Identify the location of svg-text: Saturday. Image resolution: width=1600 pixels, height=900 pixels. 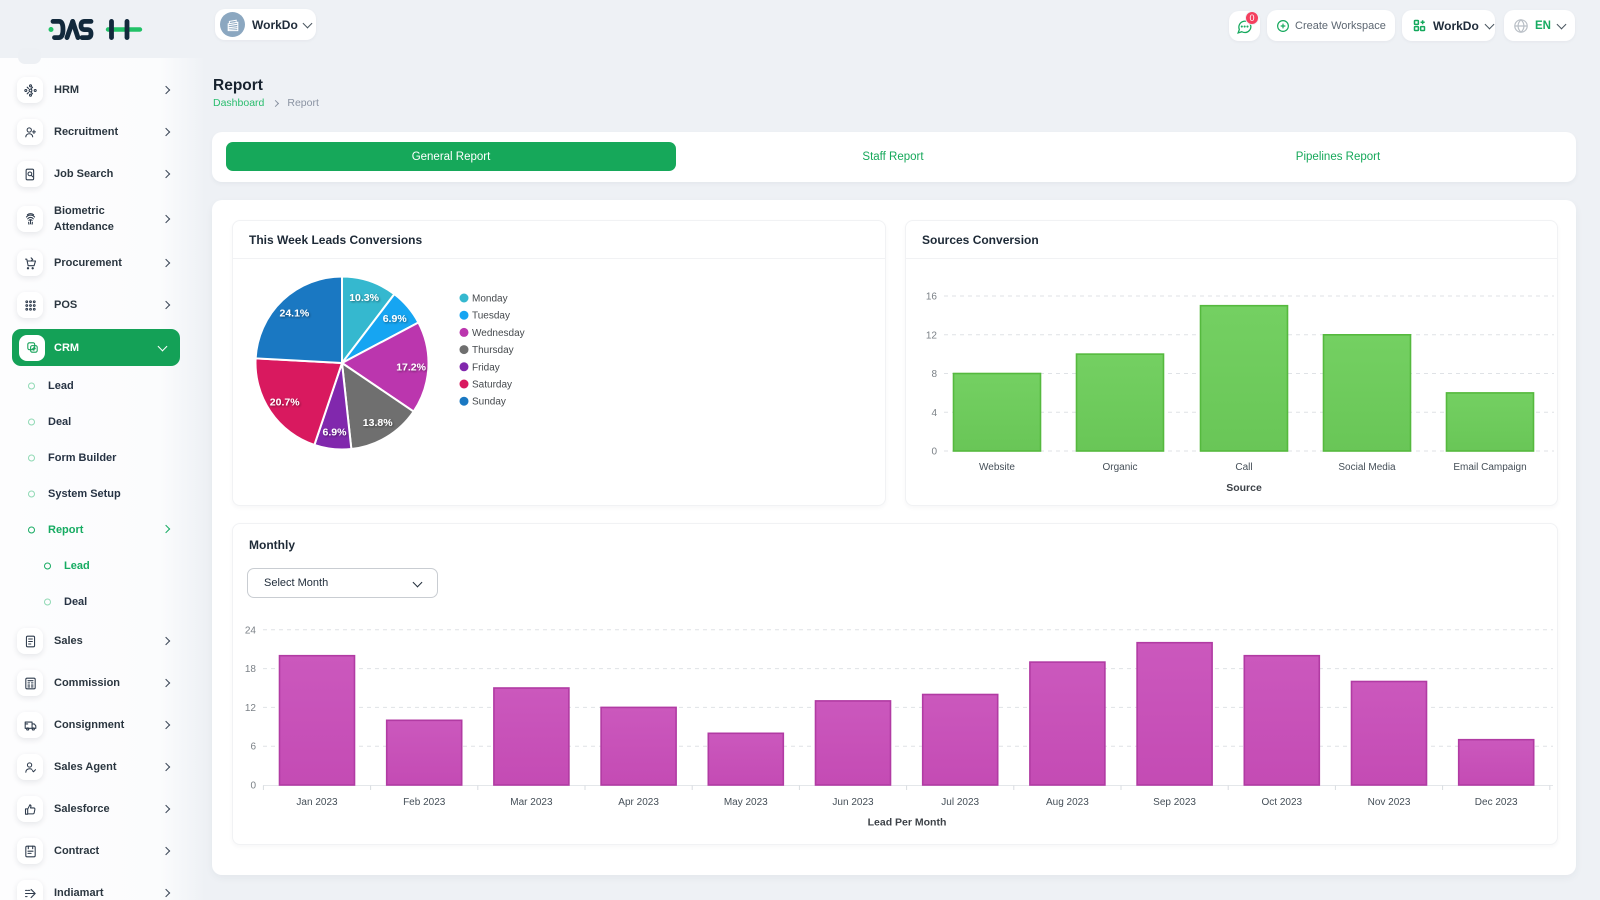
(492, 385).